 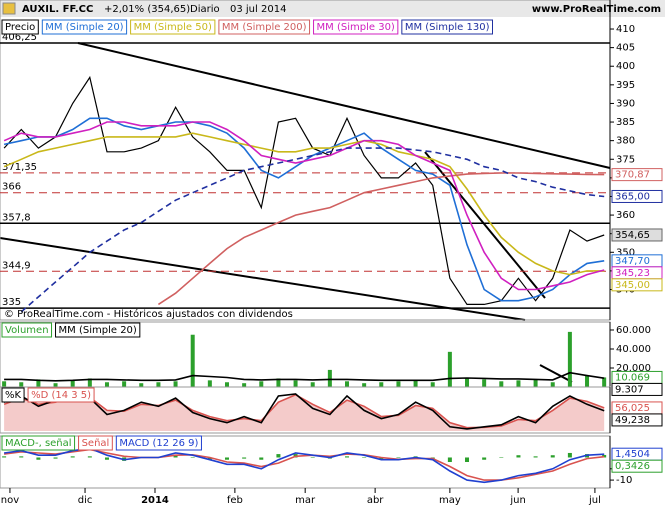 I want to click on value-badge-label: 345,23, so click(x=632, y=273).